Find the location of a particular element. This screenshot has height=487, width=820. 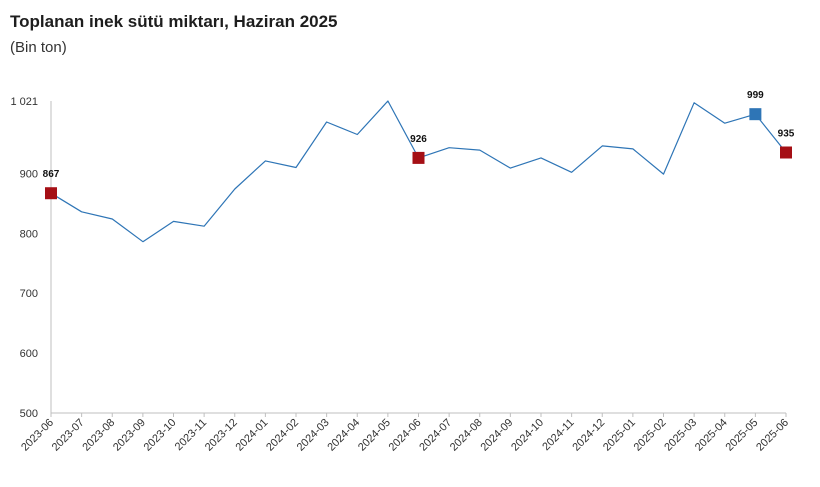

x-tick-label: 2024-10 is located at coordinates (527, 435).